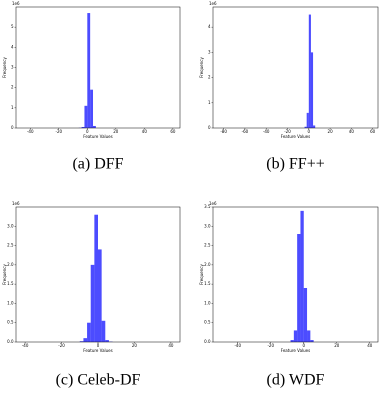 The width and height of the screenshot is (384, 399). I want to click on y-tick-label: 5, so click(12, 26).